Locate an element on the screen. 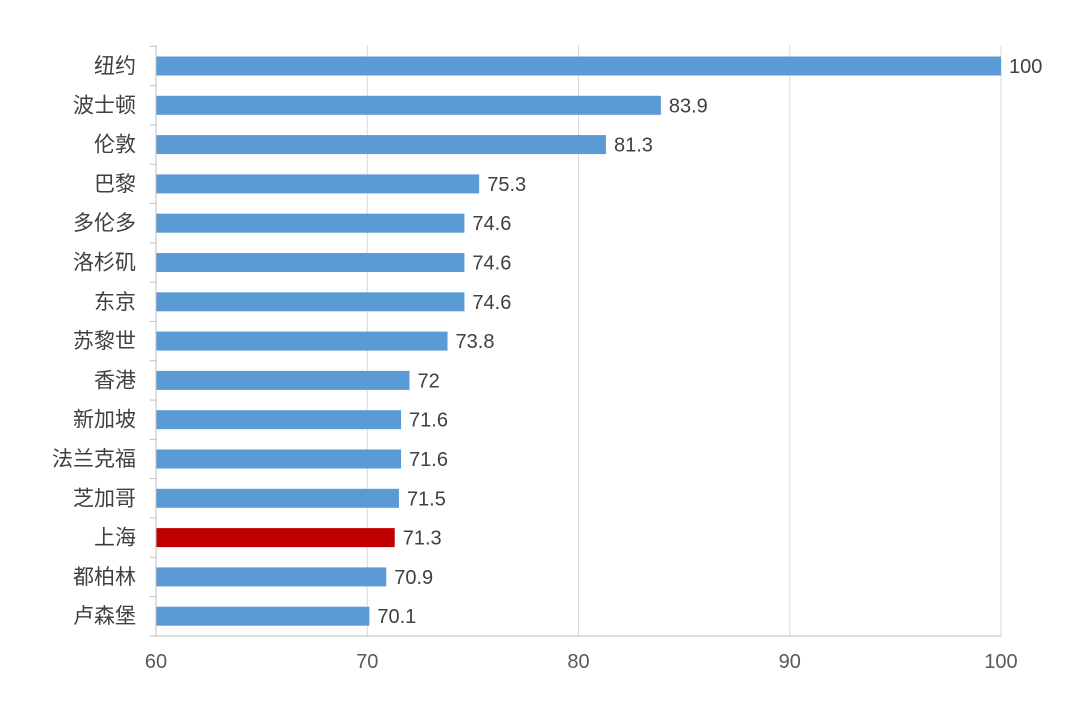 This screenshot has width=1080, height=720. category-label: 伦敦 is located at coordinates (115, 145).